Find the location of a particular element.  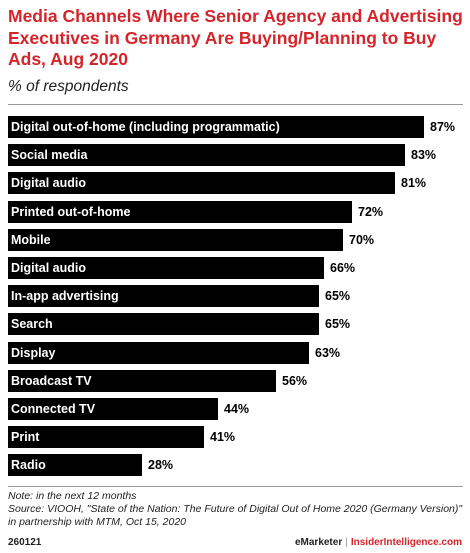

chart-id: 260121 is located at coordinates (25, 542).